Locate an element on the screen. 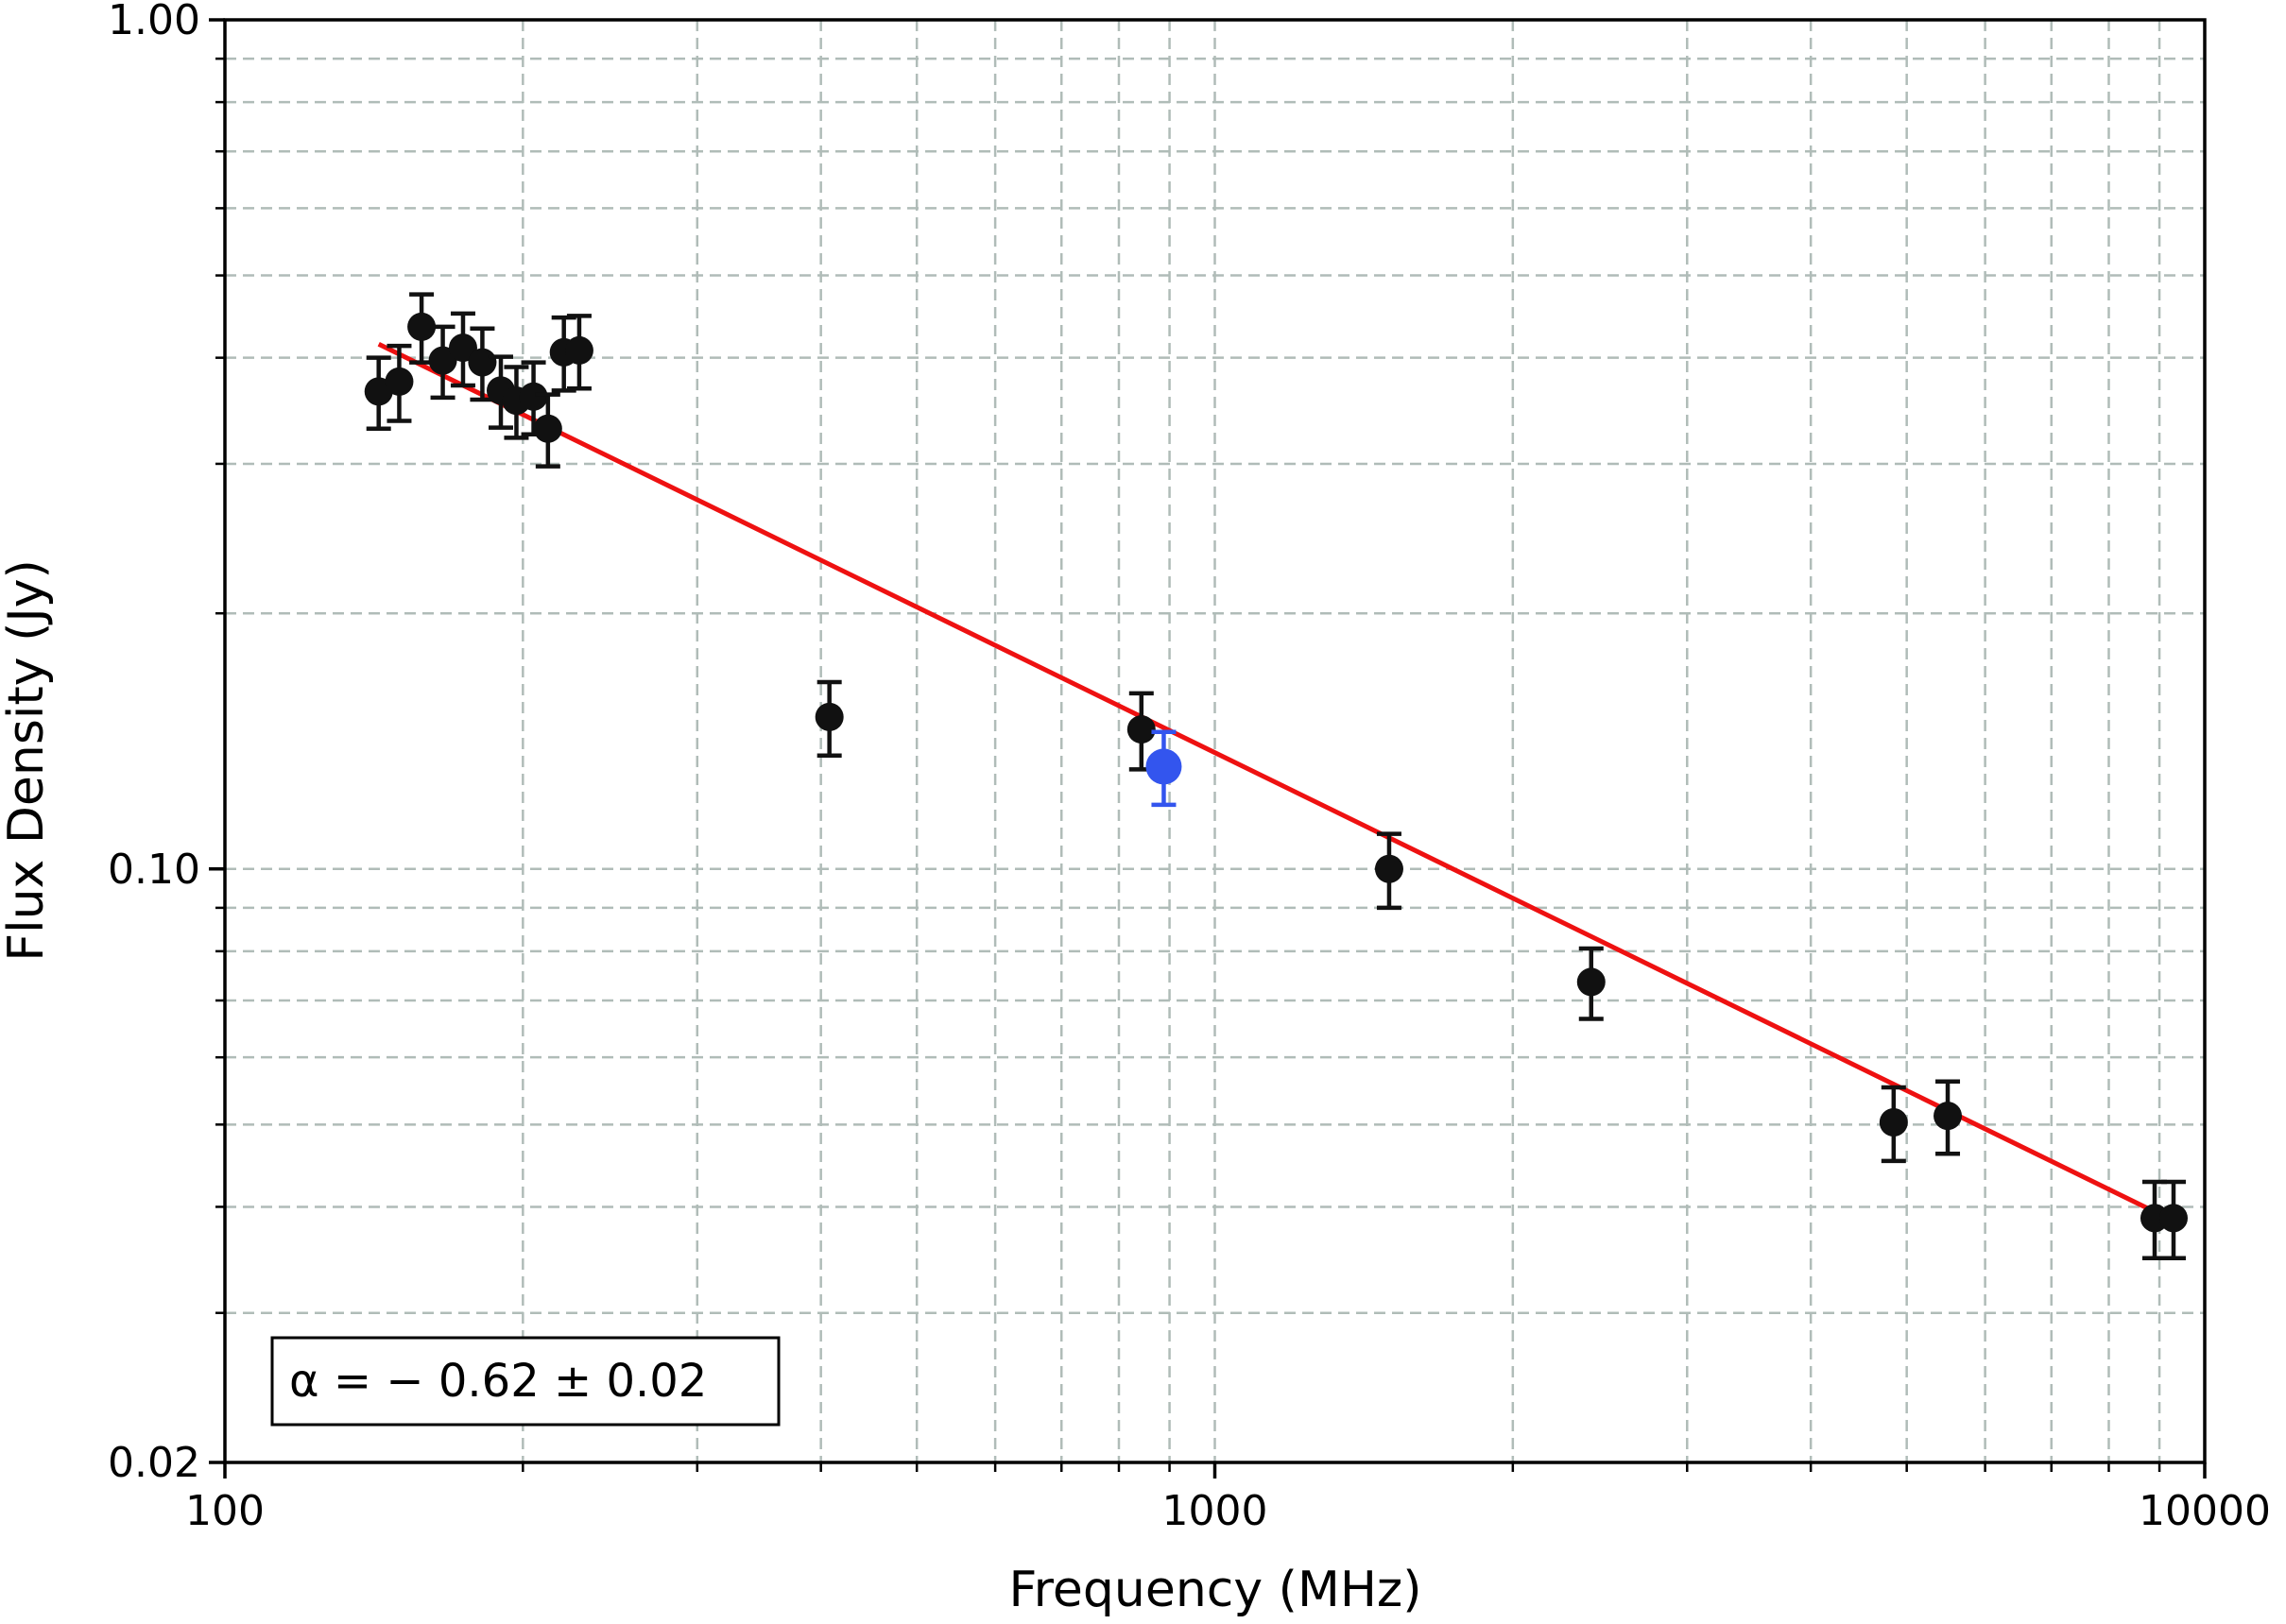 This screenshot has height=1624, width=2286. annotation-frame is located at coordinates (526, 1381).